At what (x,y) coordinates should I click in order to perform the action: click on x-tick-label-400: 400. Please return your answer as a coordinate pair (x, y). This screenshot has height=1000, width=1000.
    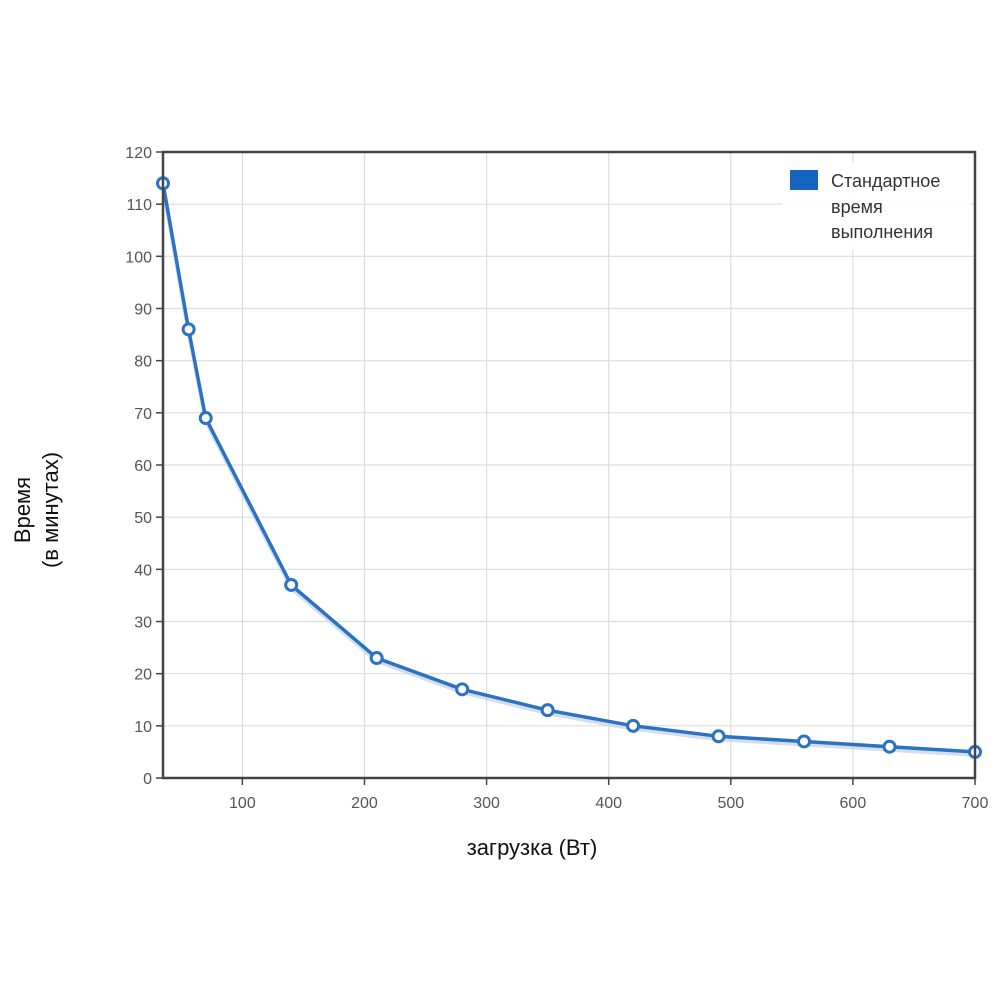
    Looking at the image, I should click on (608, 803).